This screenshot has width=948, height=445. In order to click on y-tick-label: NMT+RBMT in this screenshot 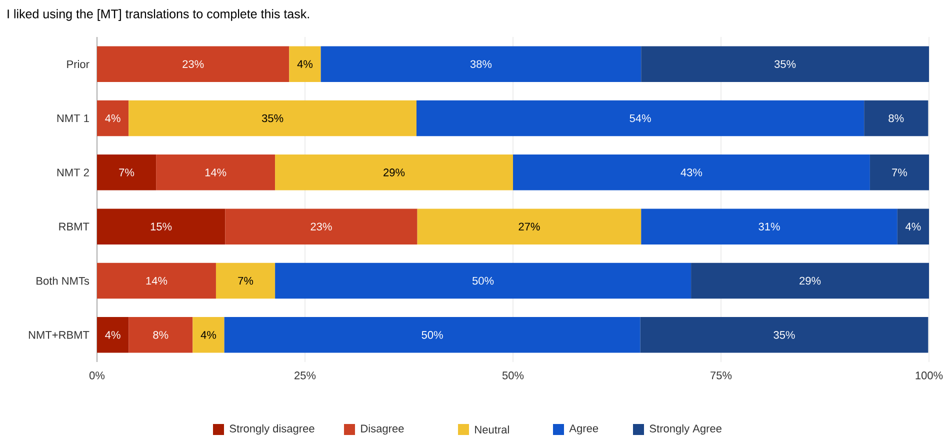, I will do `click(59, 335)`.